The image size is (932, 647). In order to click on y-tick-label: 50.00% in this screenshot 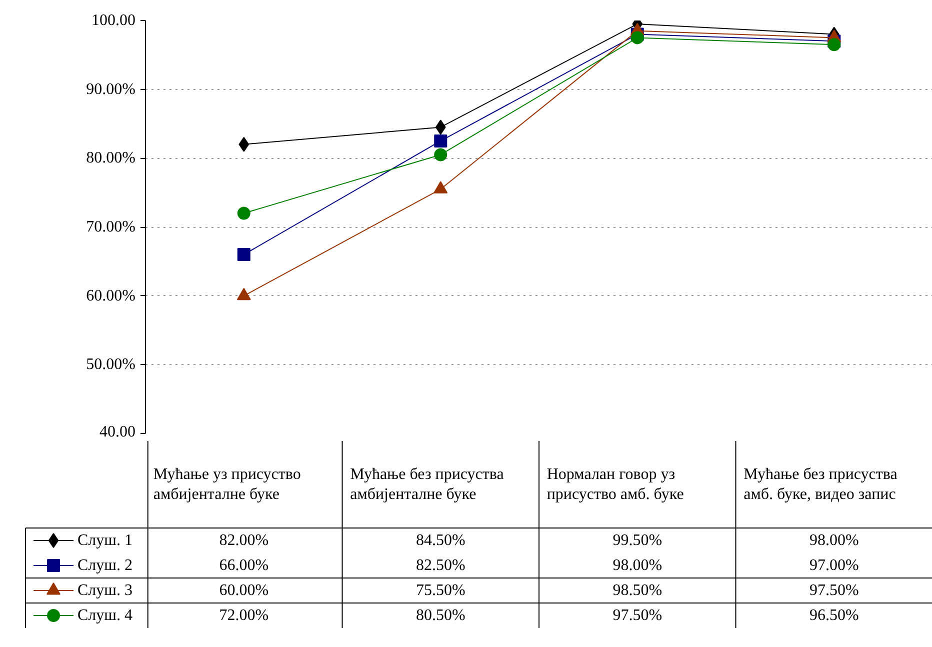, I will do `click(111, 365)`.